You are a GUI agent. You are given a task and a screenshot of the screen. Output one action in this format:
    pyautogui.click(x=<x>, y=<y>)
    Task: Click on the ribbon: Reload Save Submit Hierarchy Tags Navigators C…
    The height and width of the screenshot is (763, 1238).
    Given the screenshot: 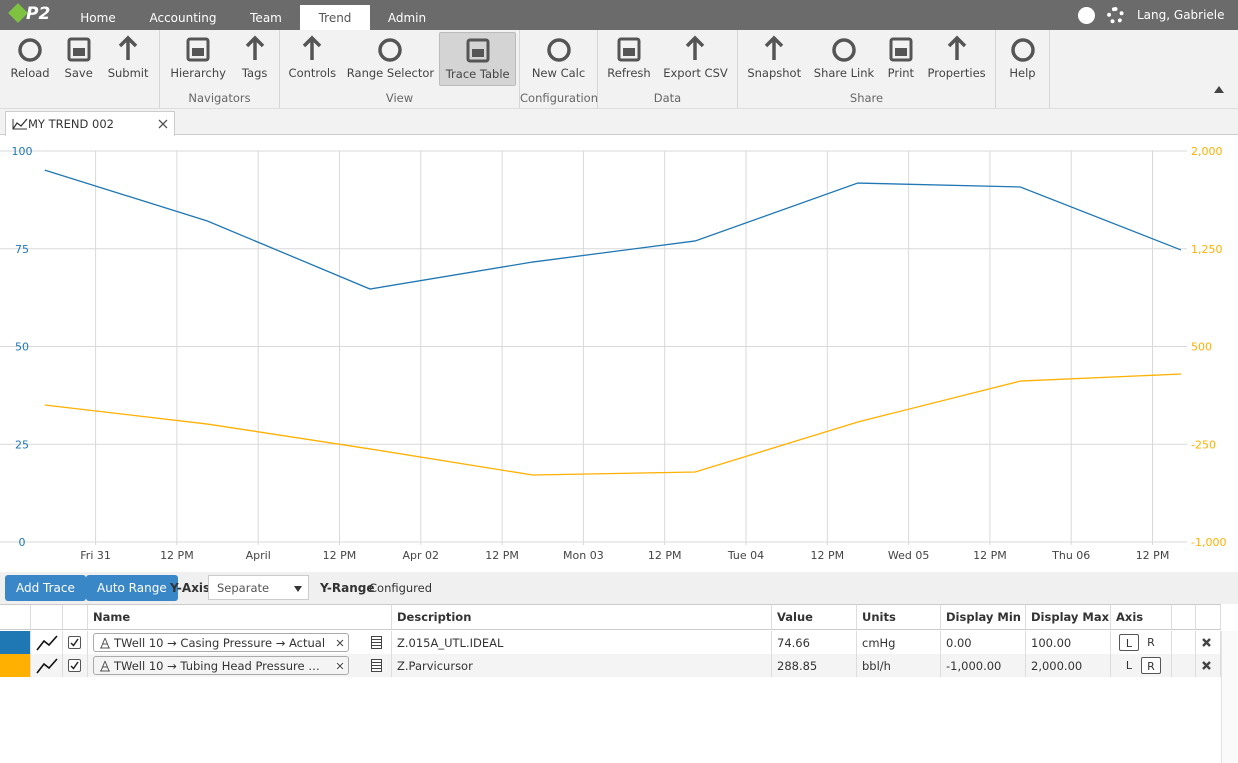 What is the action you would take?
    pyautogui.click(x=619, y=69)
    